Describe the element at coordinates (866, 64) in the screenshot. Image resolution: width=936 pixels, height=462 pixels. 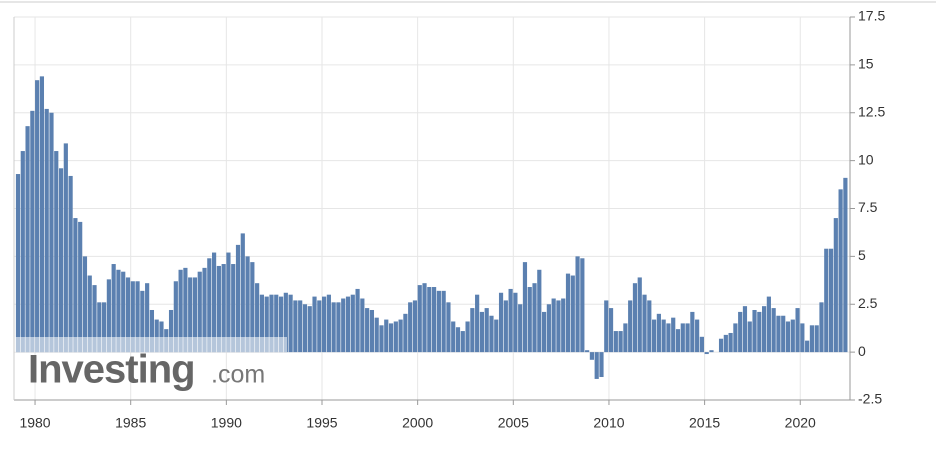
I see `y-tick-label: 15` at that location.